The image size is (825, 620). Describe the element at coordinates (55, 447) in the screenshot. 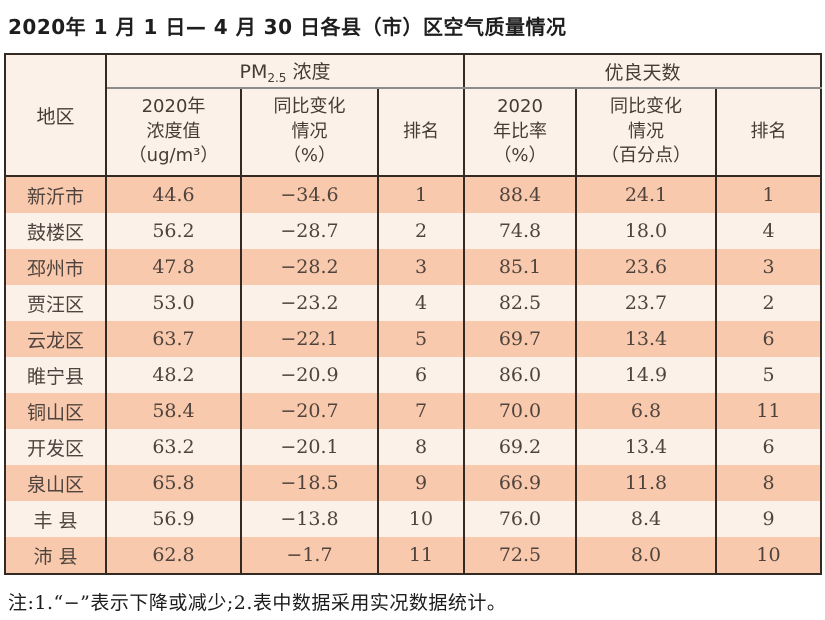

I see `region-cell: 开发区` at that location.